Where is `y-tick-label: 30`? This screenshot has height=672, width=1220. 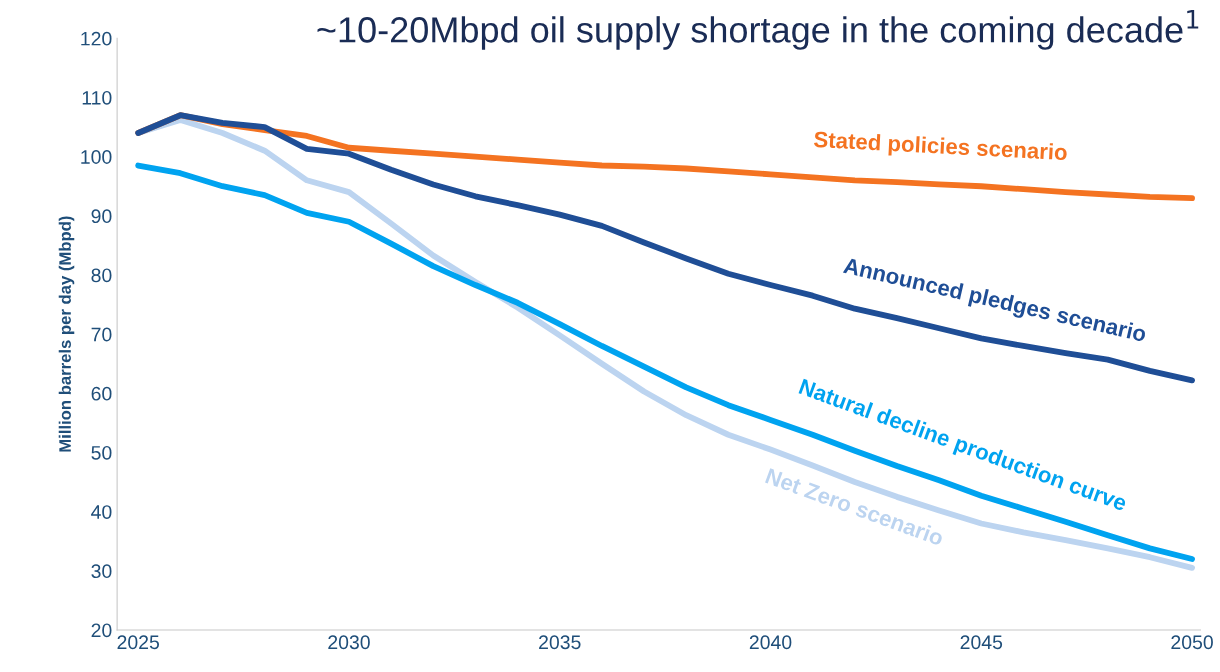
y-tick-label: 30 is located at coordinates (101, 571).